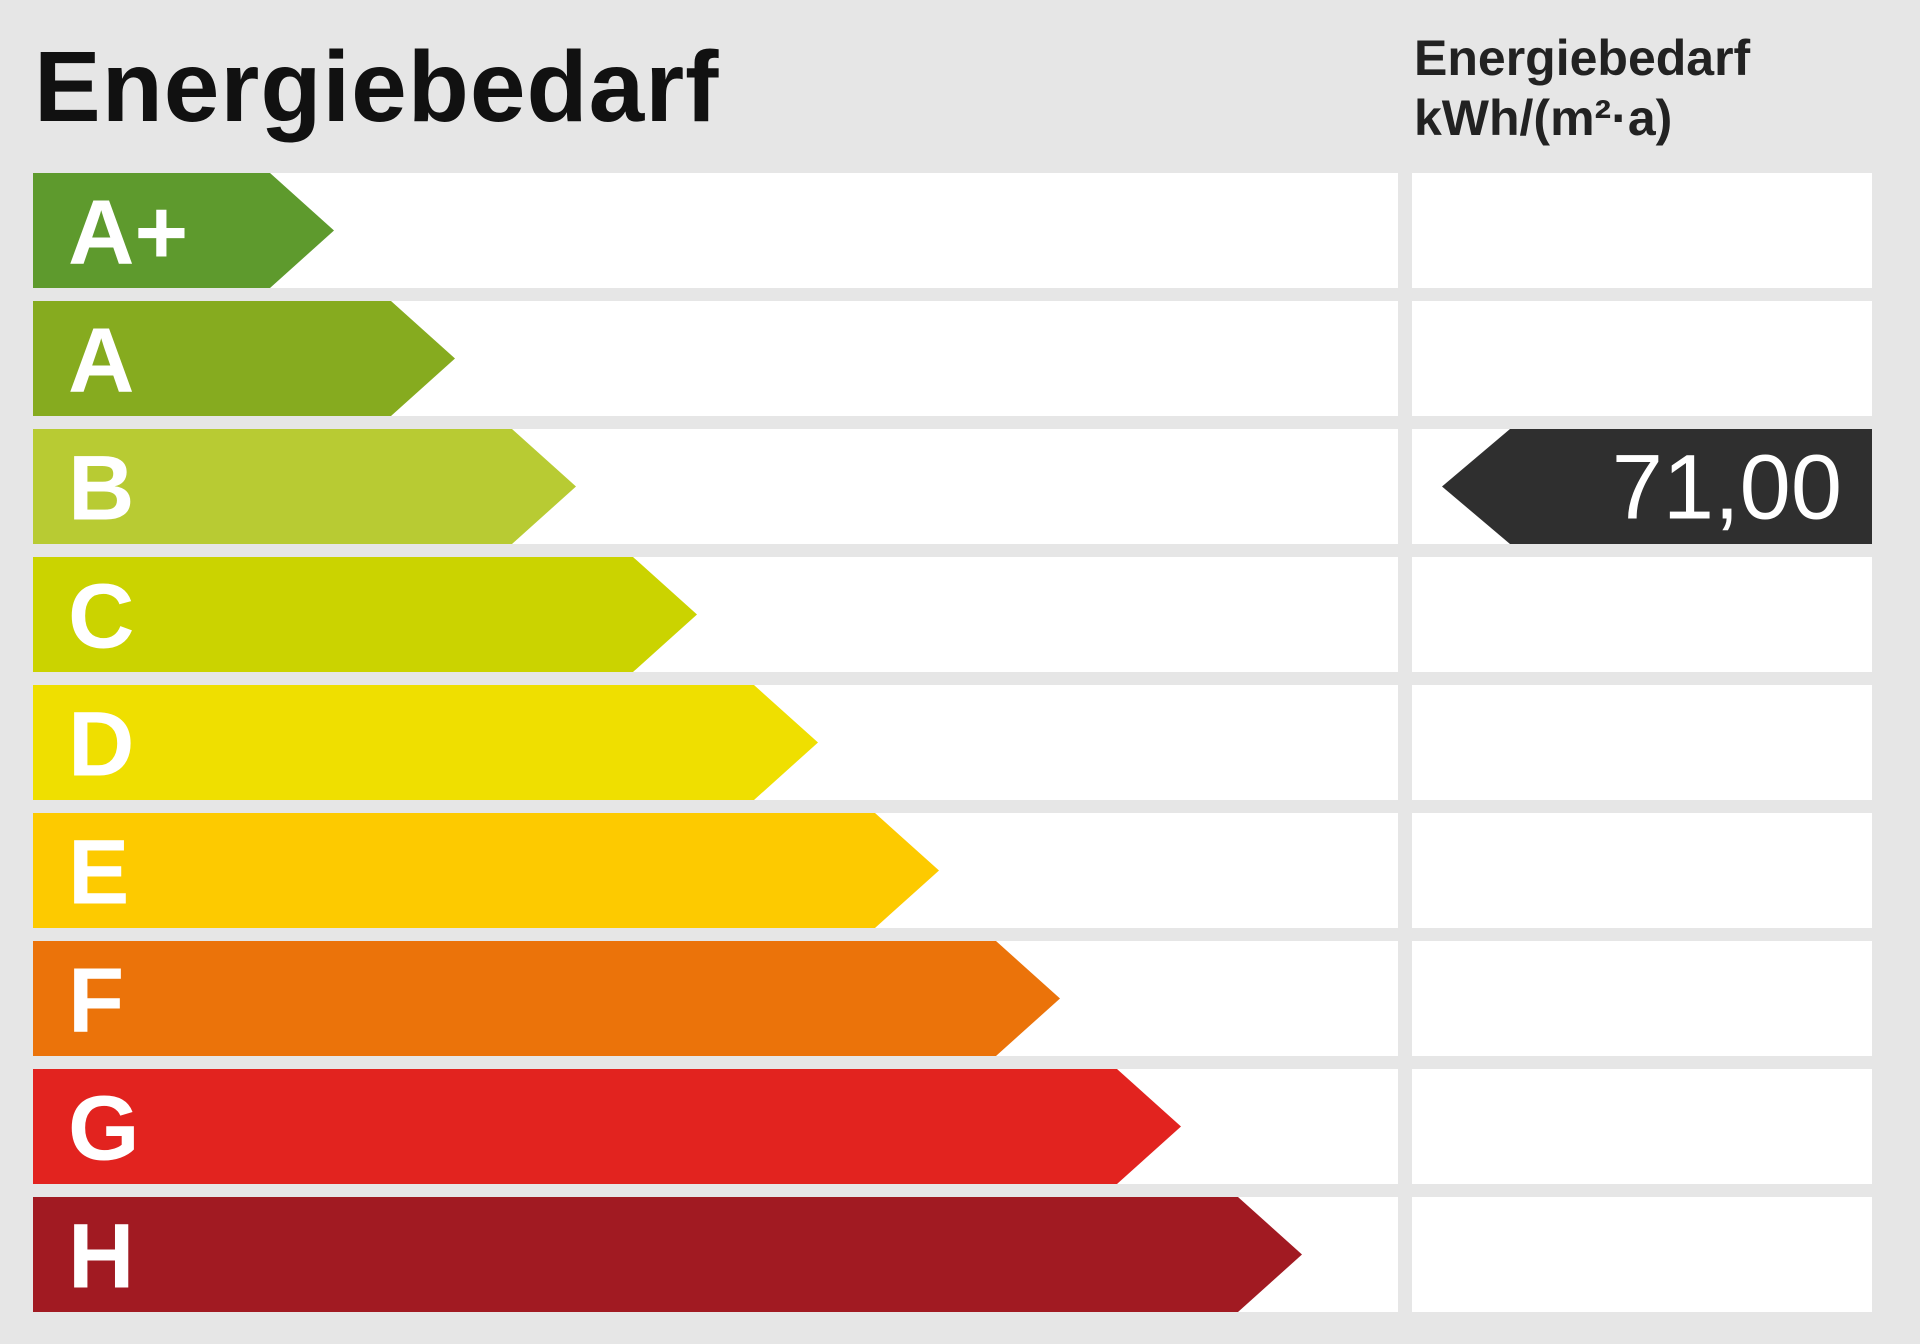 This screenshot has width=1920, height=1344. Describe the element at coordinates (607, 1126) in the screenshot. I see `class-bar-G` at that location.